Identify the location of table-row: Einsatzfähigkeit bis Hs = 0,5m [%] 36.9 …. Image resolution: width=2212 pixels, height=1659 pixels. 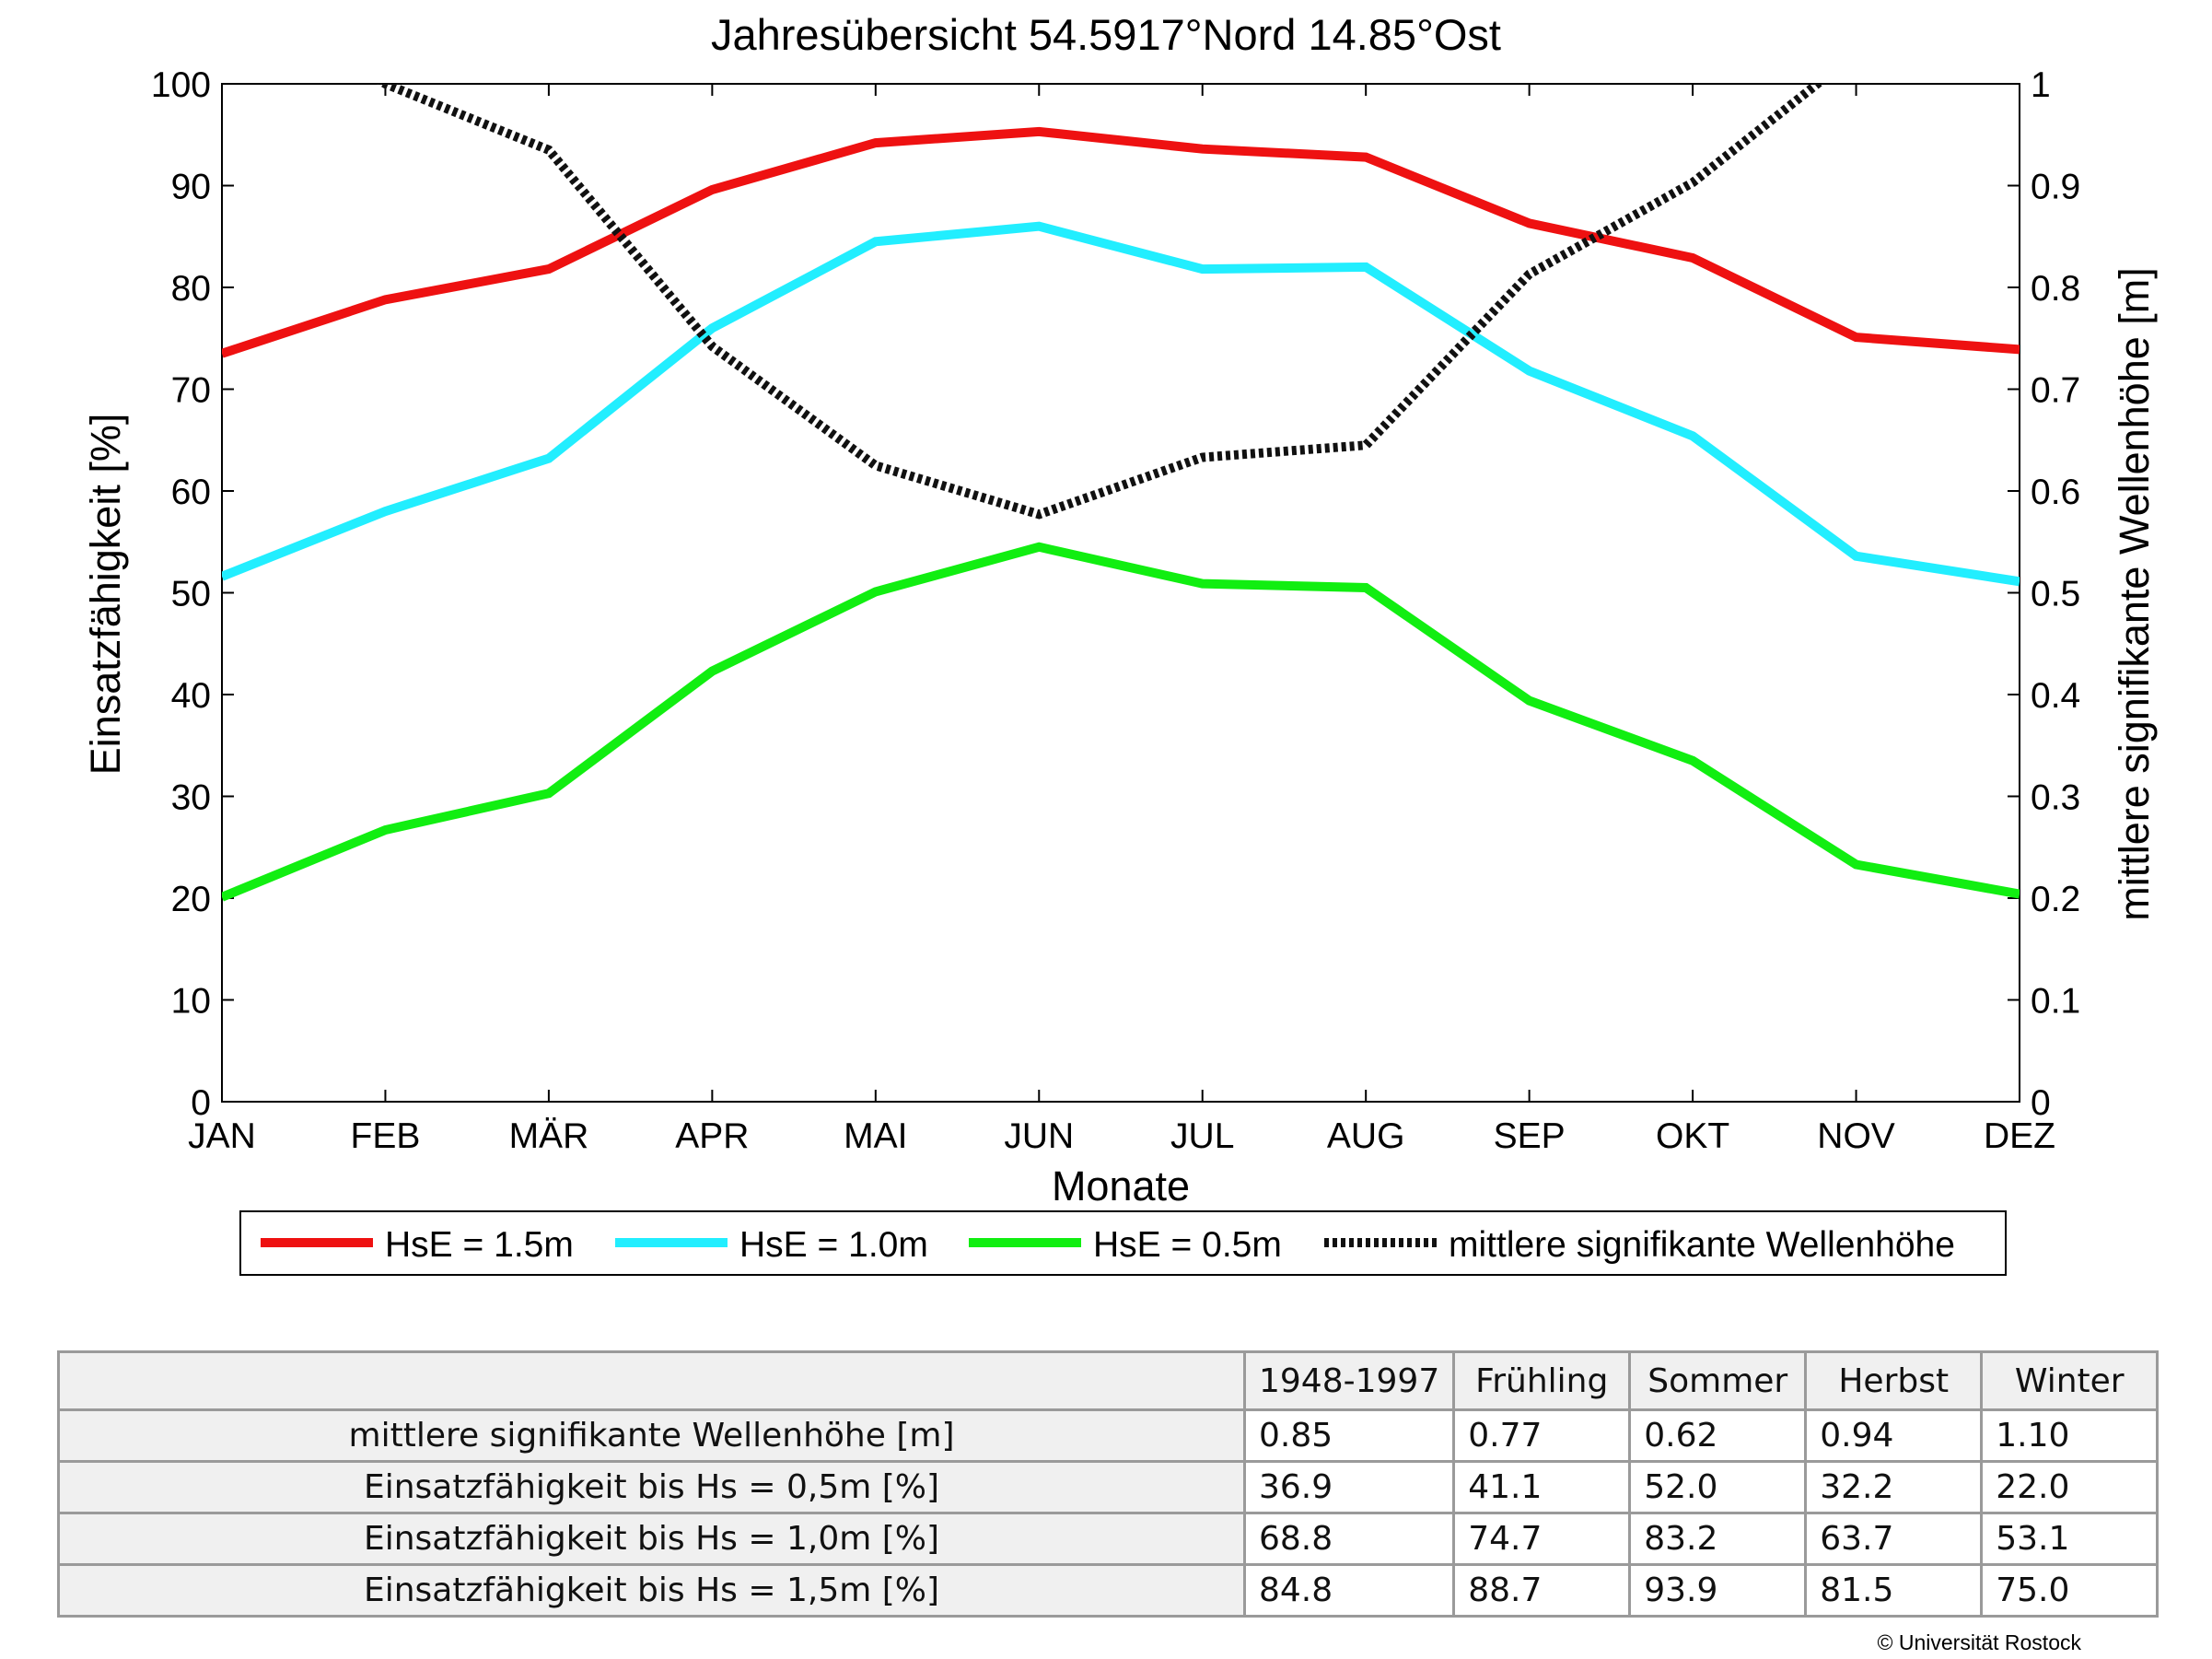
(1108, 1487).